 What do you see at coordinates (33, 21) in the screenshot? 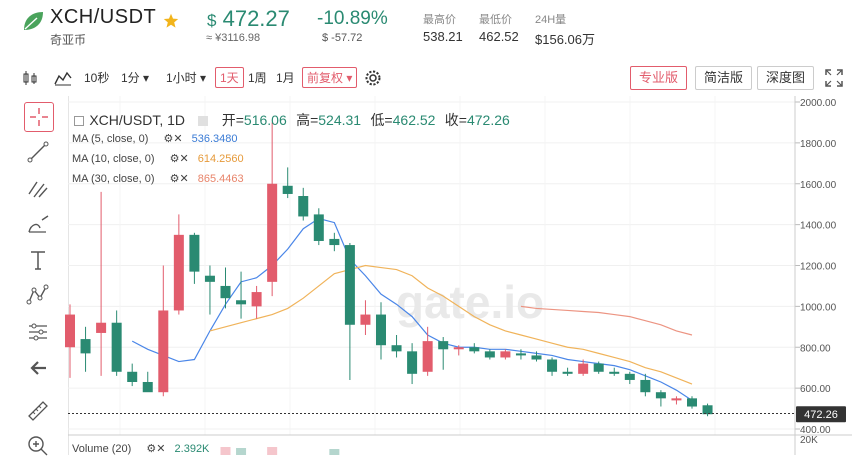
I see `leaf-logo-icon` at bounding box center [33, 21].